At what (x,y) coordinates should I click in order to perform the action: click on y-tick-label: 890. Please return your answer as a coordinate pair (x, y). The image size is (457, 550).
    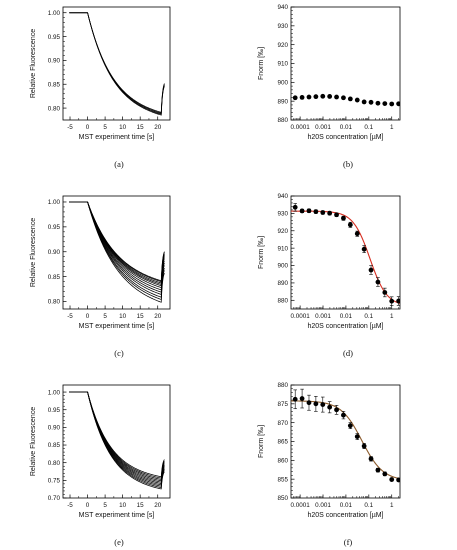
    Looking at the image, I should click on (282, 101).